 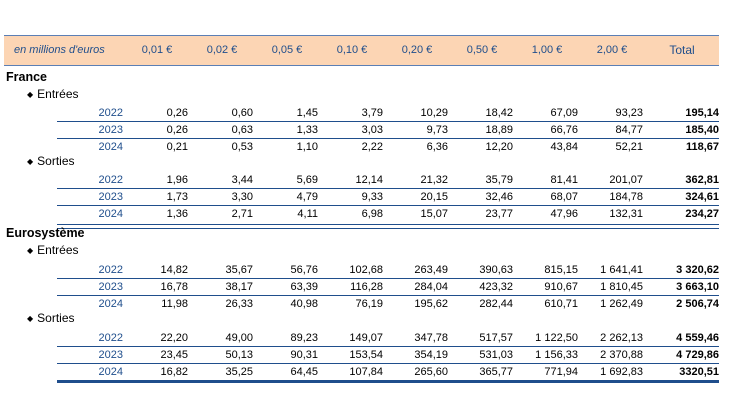 I want to click on cell-value: 12,14, so click(x=369, y=180).